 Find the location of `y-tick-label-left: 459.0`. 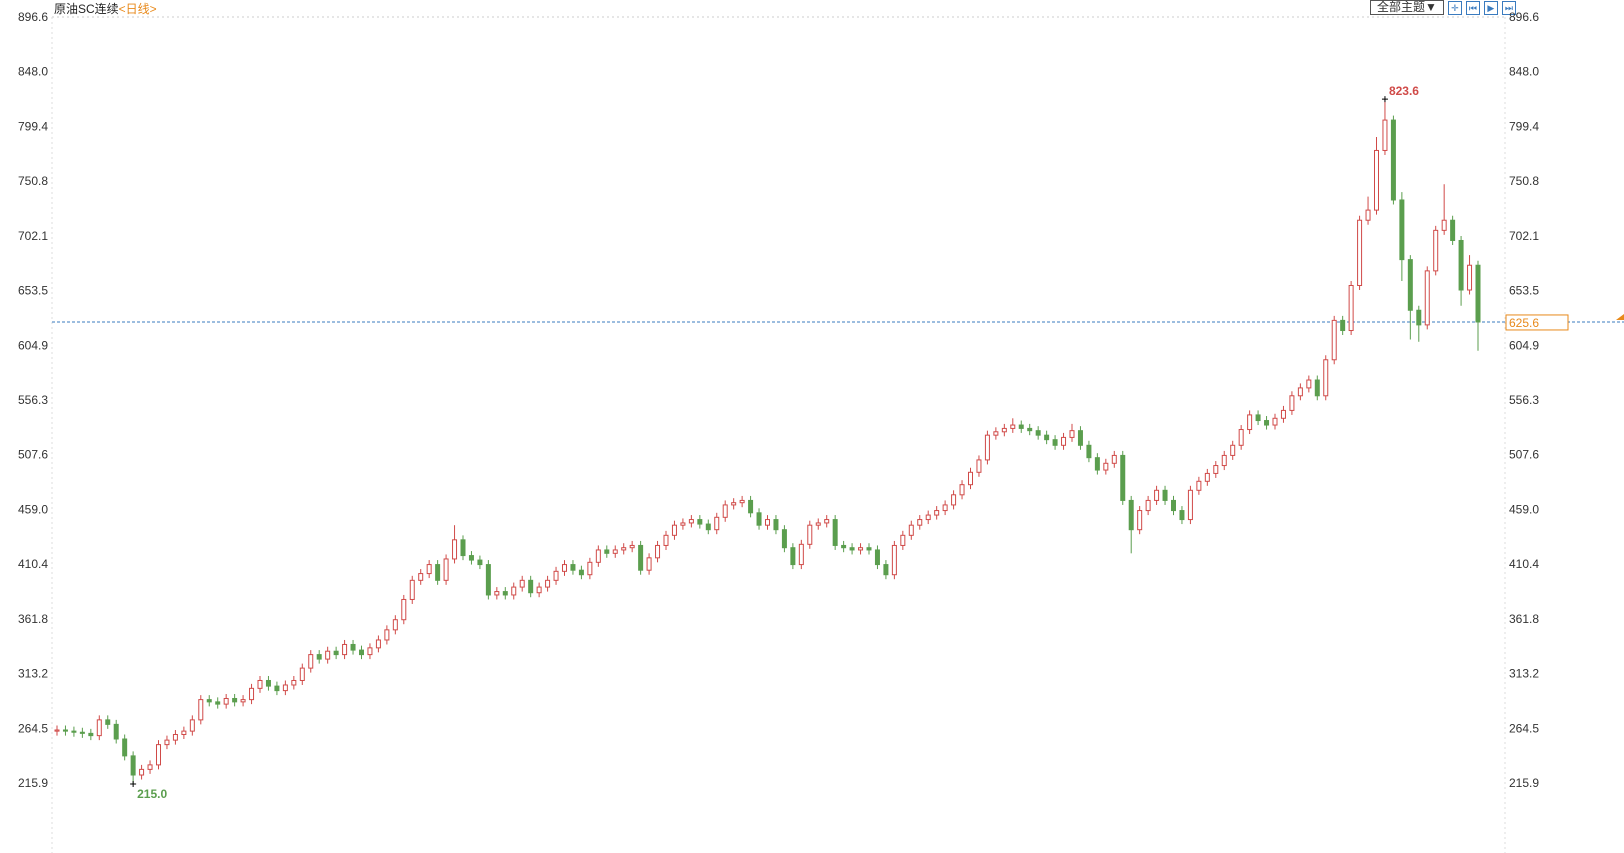

y-tick-label-left: 459.0 is located at coordinates (33, 509).